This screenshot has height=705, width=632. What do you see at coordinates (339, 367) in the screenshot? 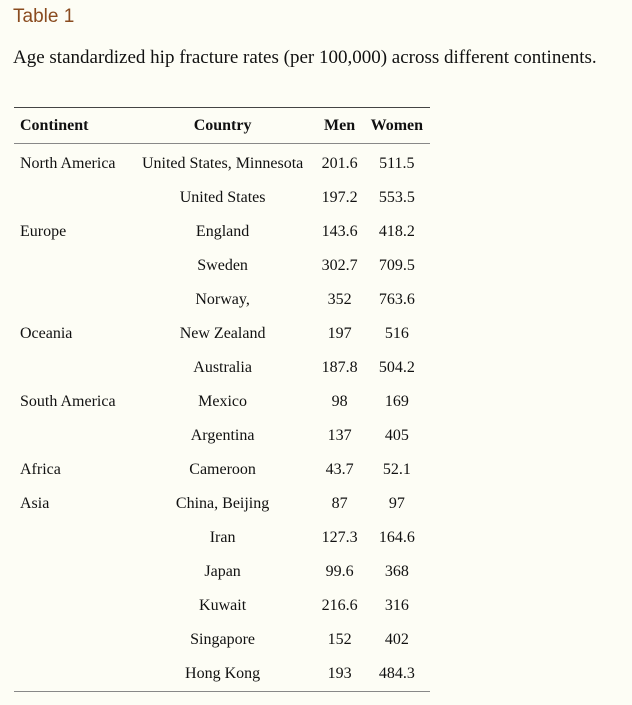
I see `men-cell: 187.8` at bounding box center [339, 367].